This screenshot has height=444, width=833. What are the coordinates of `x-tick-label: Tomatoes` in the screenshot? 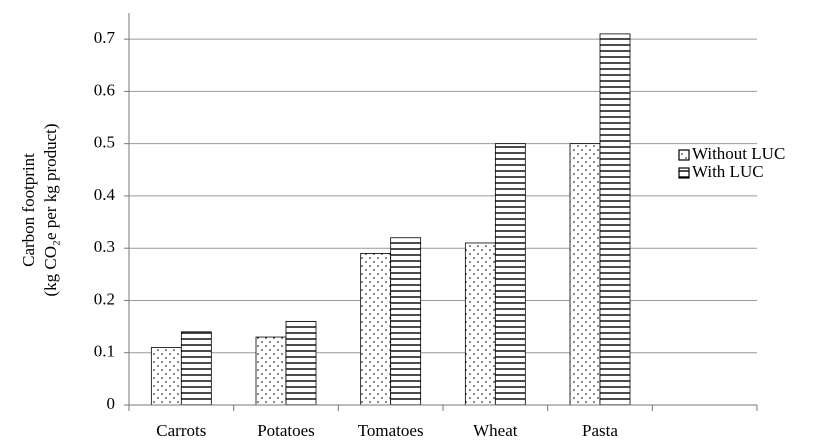 It's located at (391, 430).